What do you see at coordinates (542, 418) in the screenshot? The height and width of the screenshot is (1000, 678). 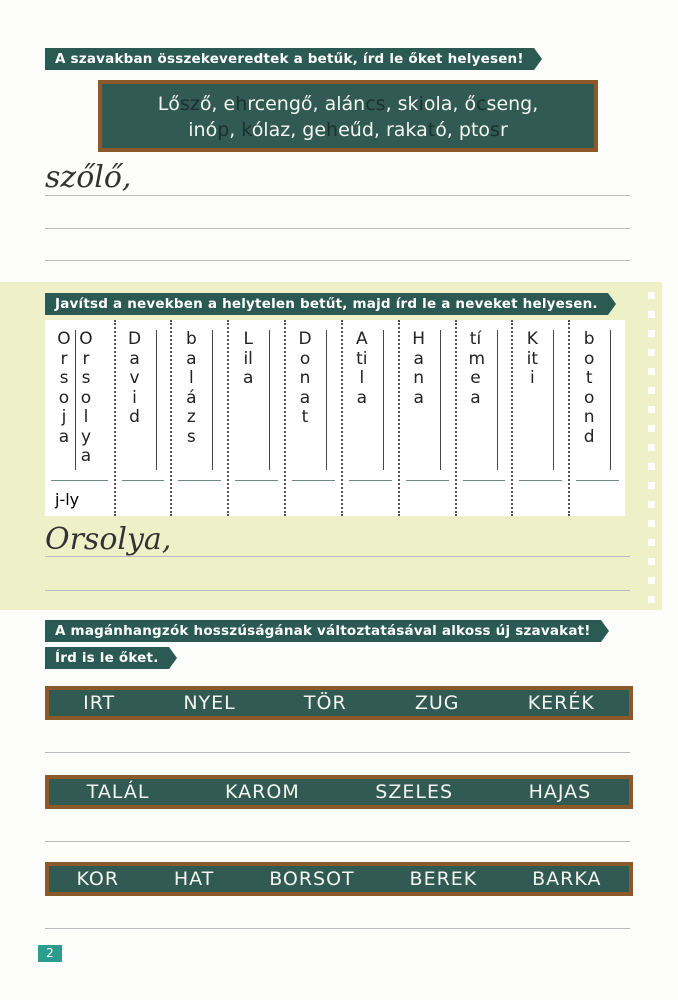 I see `name-column: Kiti` at bounding box center [542, 418].